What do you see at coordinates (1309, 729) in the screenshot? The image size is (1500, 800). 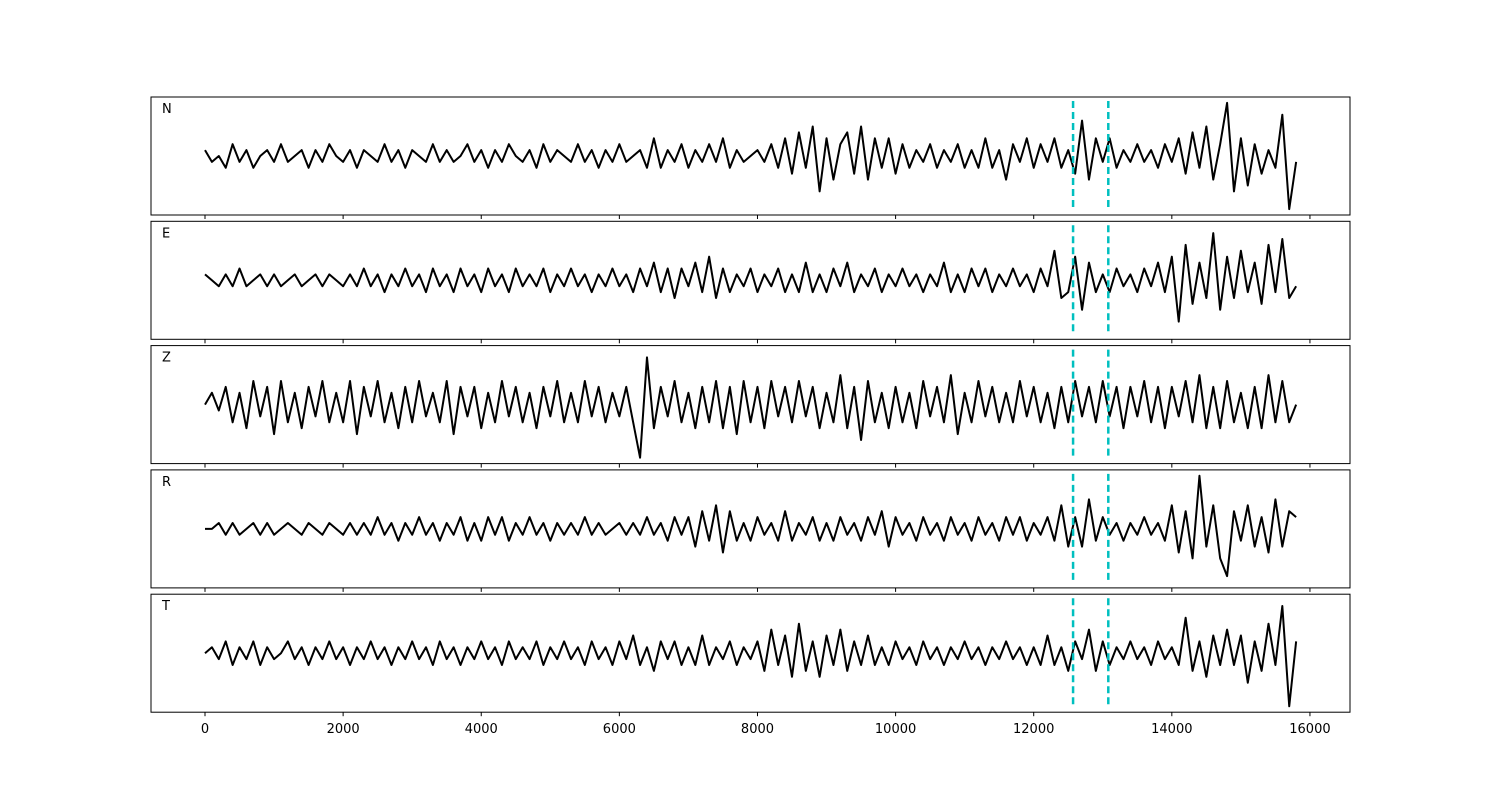 I see `x-tick-label: 16000` at bounding box center [1309, 729].